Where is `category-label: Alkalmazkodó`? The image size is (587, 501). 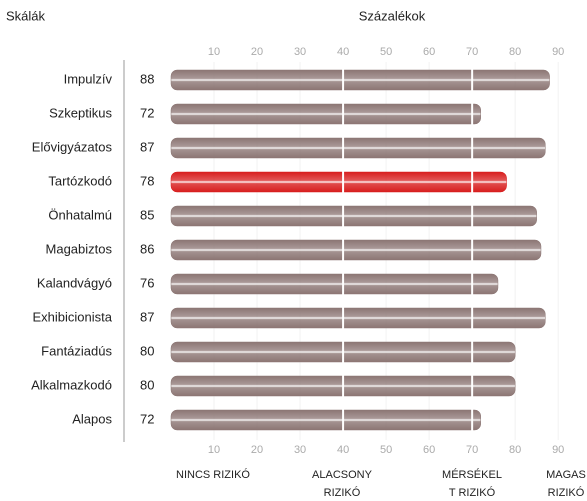
category-label: Alkalmazkodó is located at coordinates (71, 384).